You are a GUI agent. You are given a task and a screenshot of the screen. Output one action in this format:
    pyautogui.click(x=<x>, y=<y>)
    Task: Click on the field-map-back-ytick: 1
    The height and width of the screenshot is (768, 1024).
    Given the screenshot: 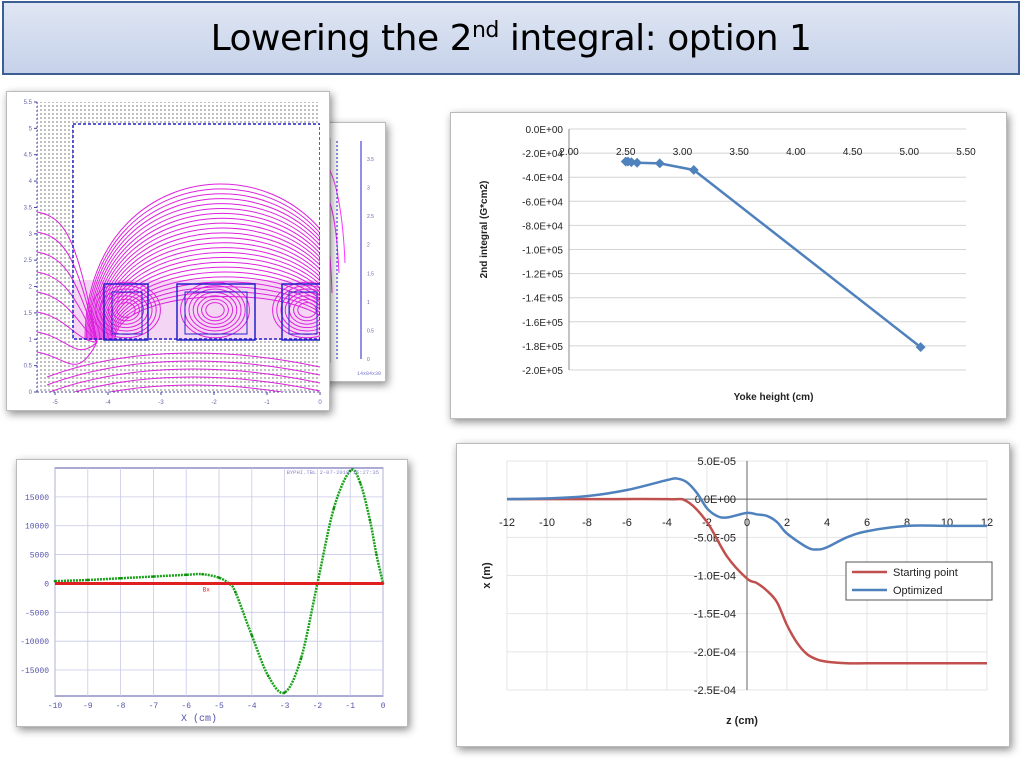 What is the action you would take?
    pyautogui.click(x=368, y=303)
    